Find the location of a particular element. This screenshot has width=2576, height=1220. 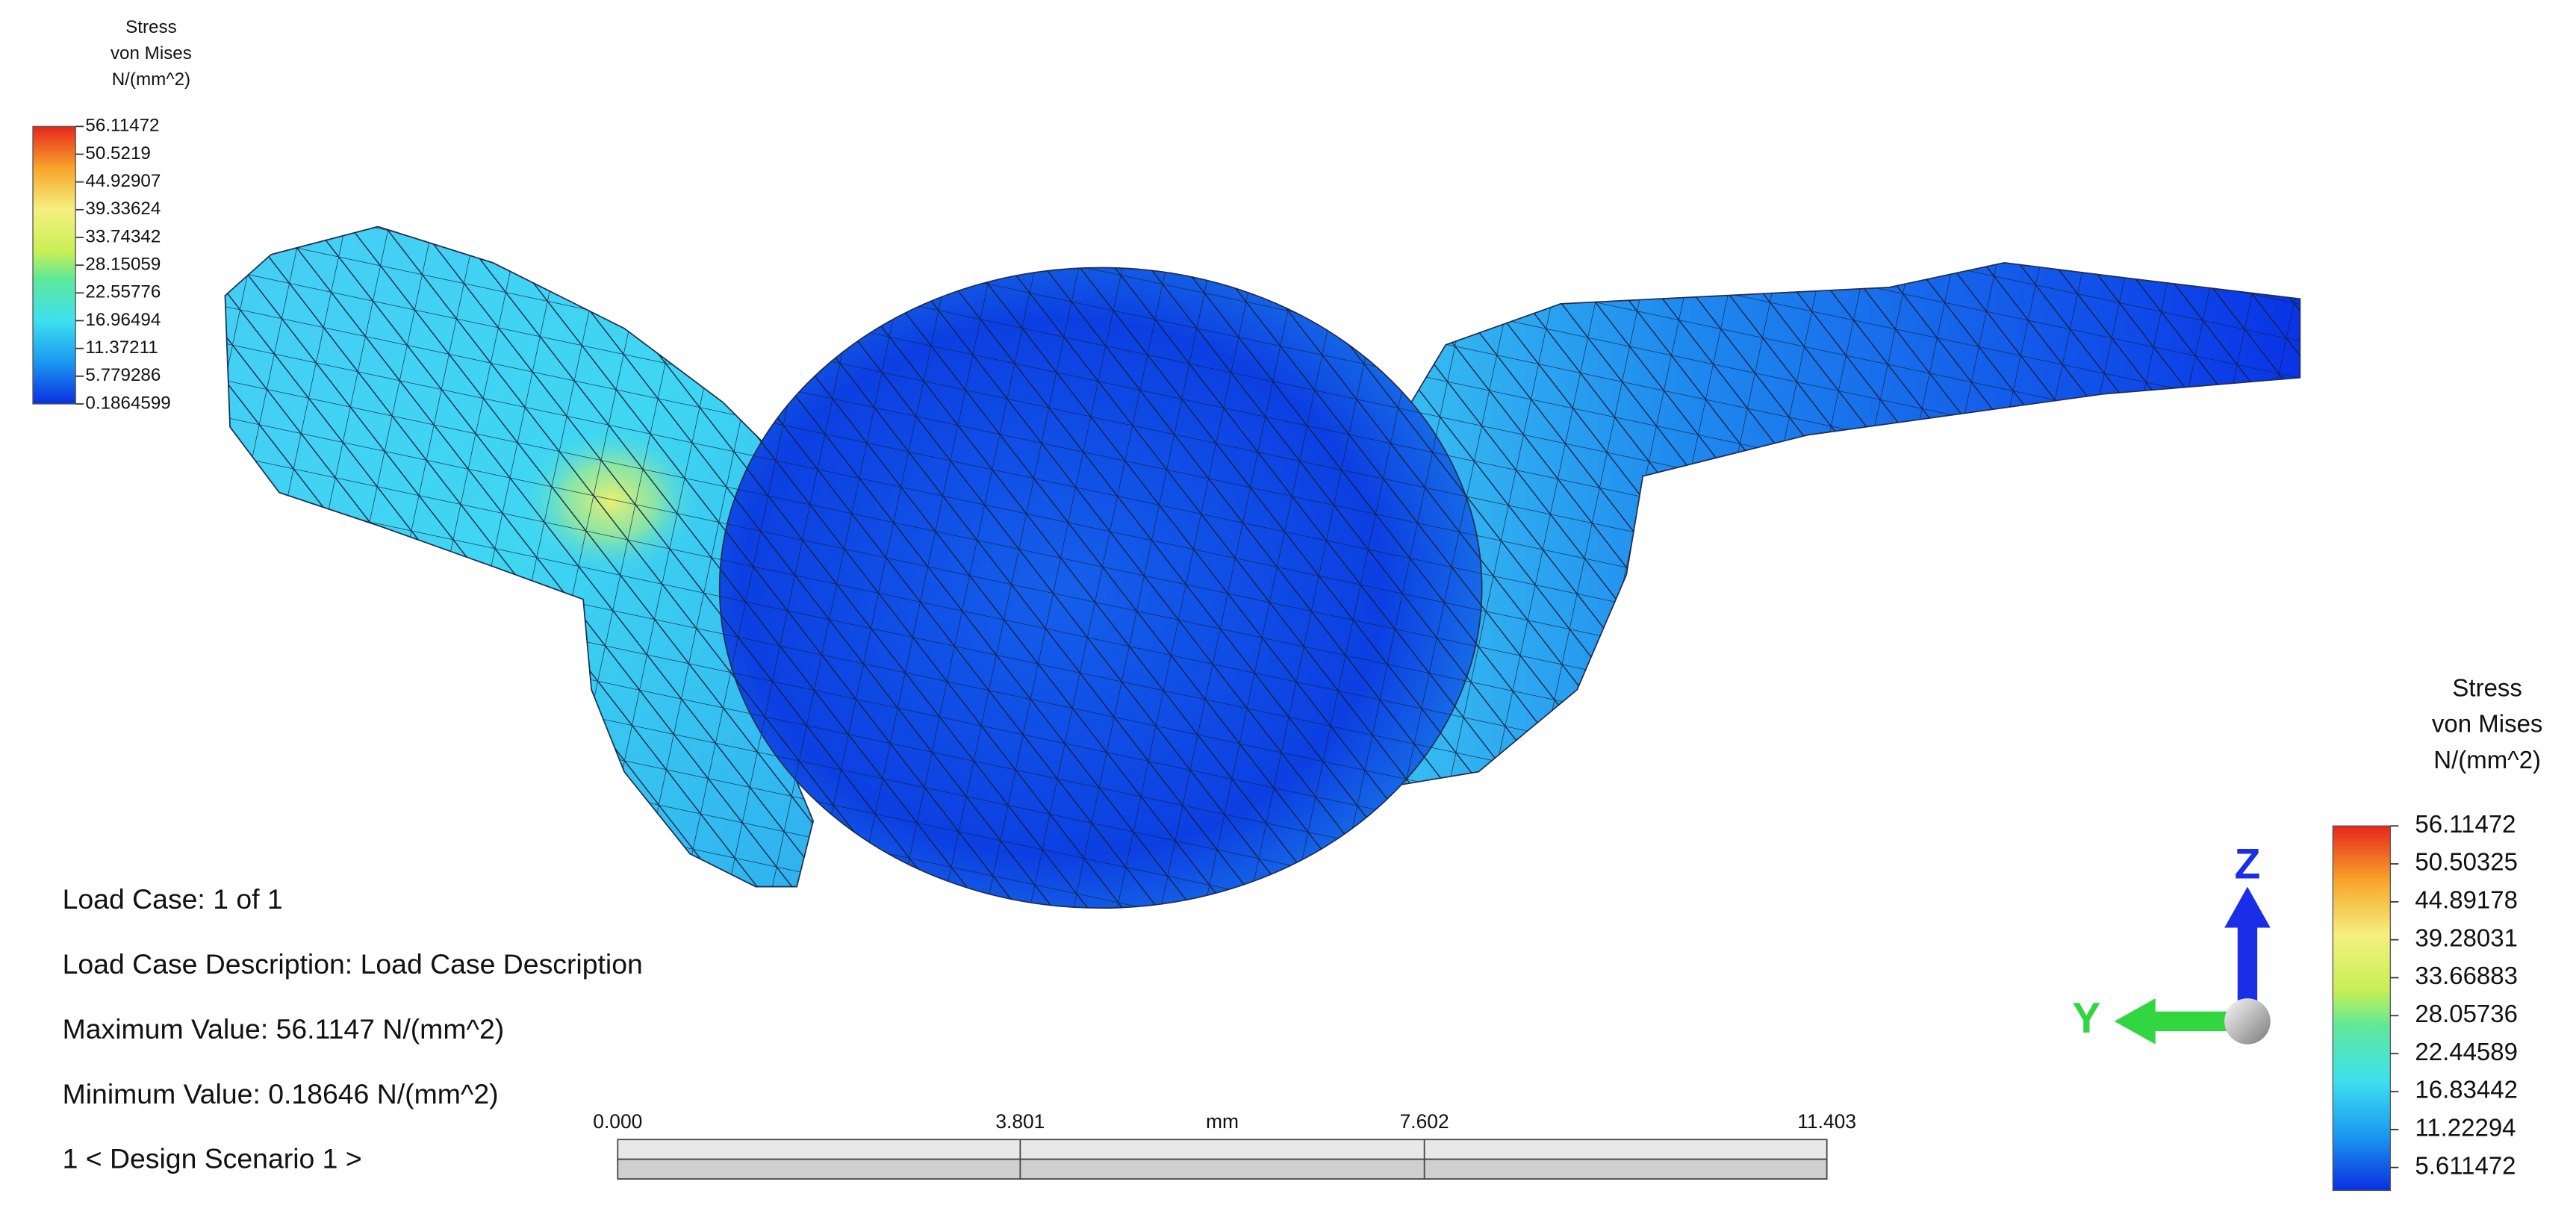

info-line: Load Case: 1 of 1 is located at coordinates (173, 899).